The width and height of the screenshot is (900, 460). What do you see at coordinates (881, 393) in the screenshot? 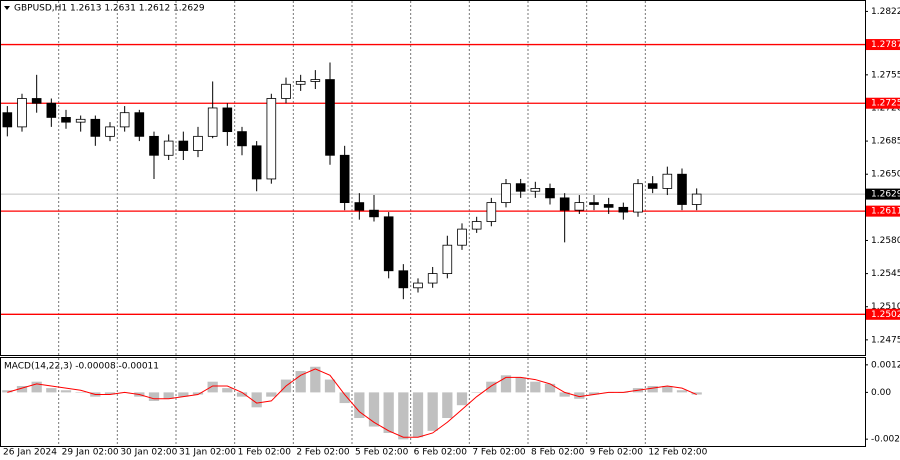
I see `y-tick-label: 0.00` at bounding box center [881, 393].